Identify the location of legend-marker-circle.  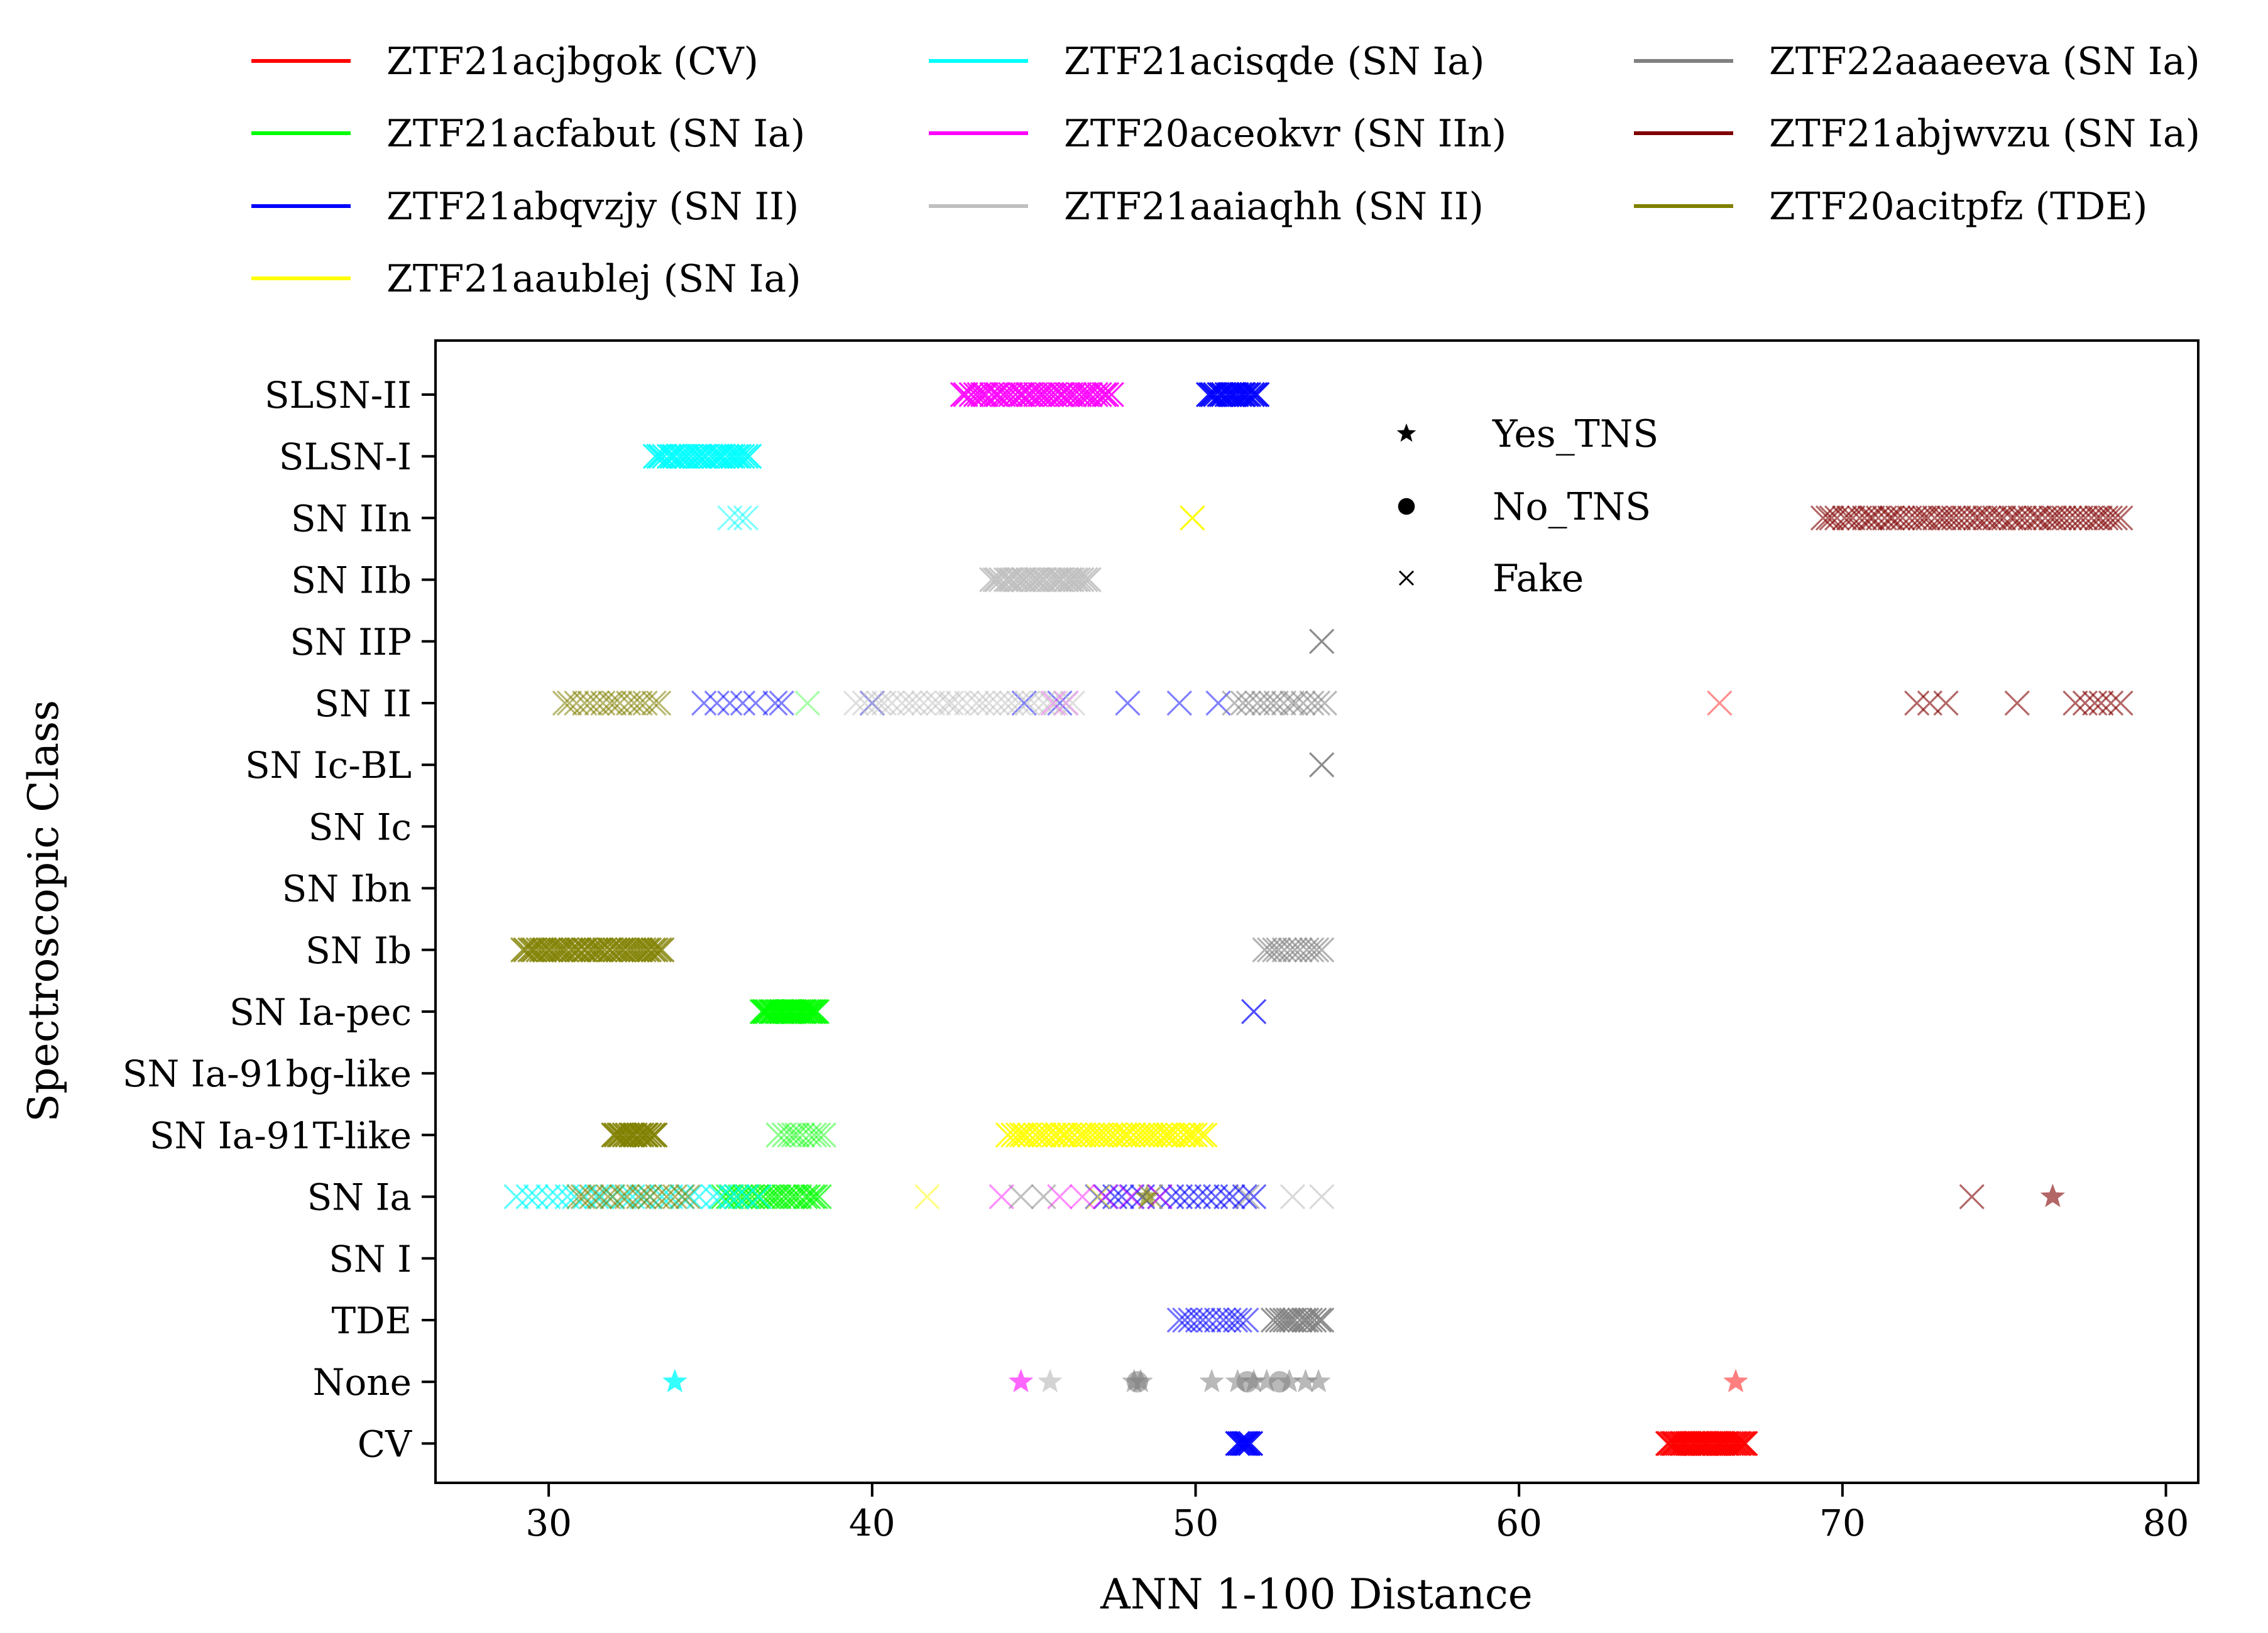
(1407, 506).